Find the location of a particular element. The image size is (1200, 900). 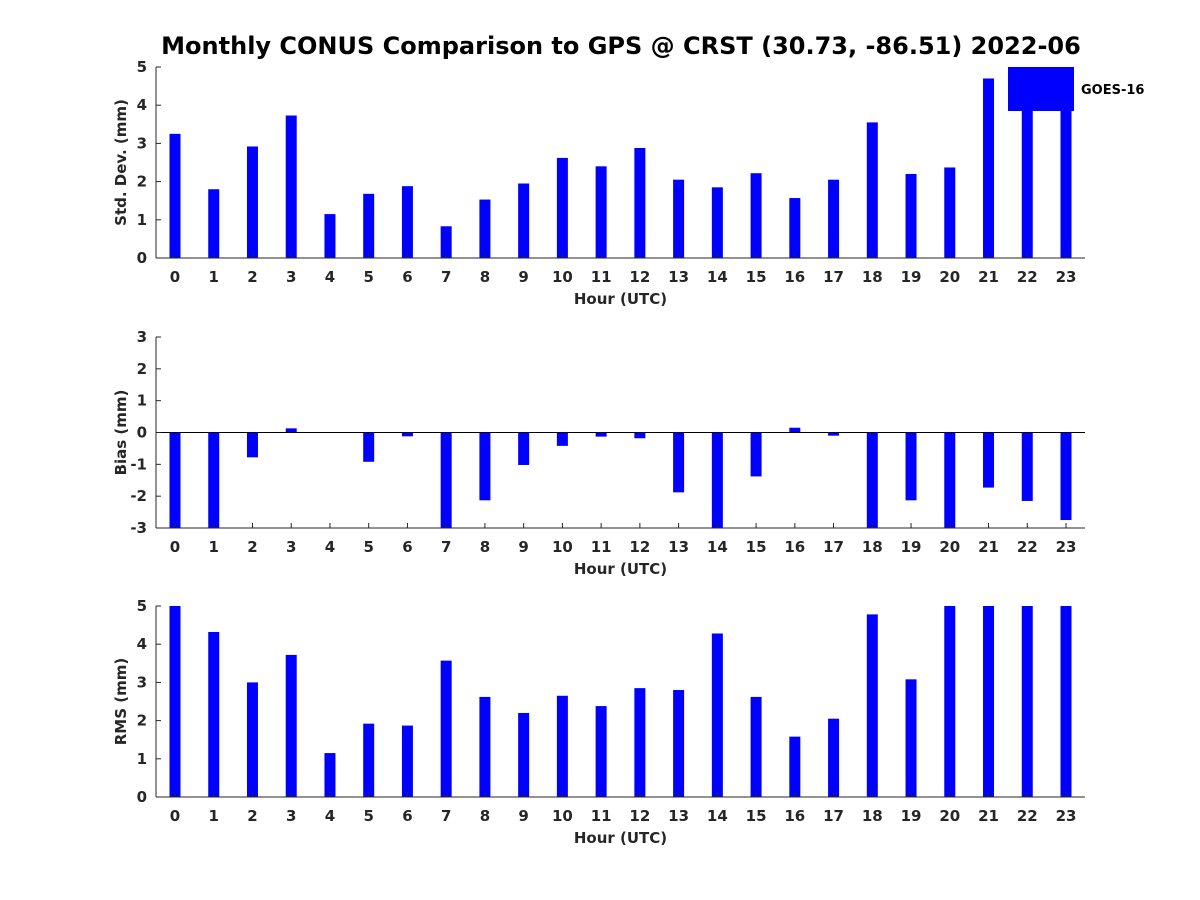

x-tick-label: 3 is located at coordinates (291, 547).